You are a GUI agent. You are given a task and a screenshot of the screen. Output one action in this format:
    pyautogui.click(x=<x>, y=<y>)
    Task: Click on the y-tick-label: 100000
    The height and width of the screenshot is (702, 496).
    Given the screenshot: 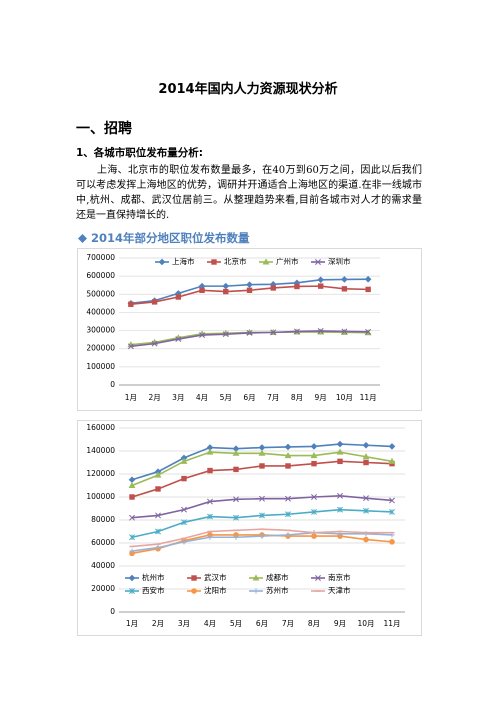 What is the action you would take?
    pyautogui.click(x=100, y=366)
    